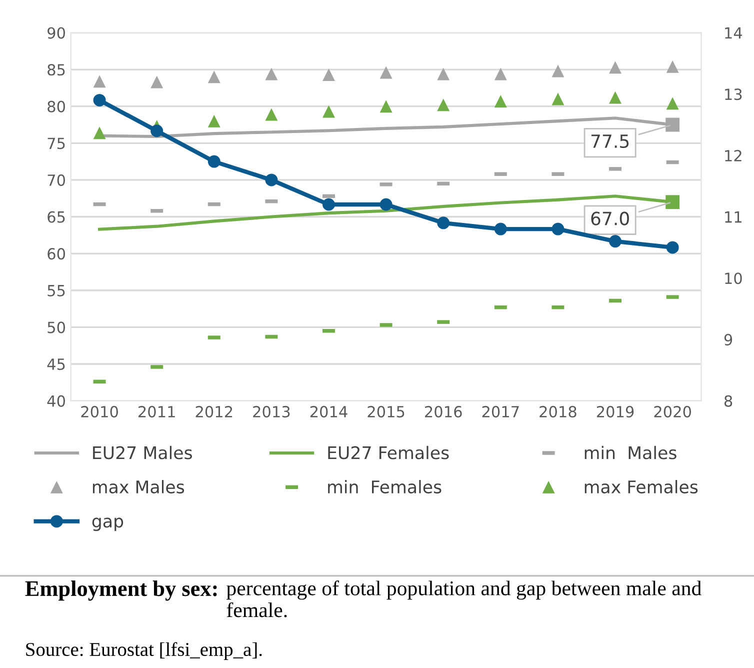  Describe the element at coordinates (630, 453) in the screenshot. I see `legend-label: min Males` at that location.